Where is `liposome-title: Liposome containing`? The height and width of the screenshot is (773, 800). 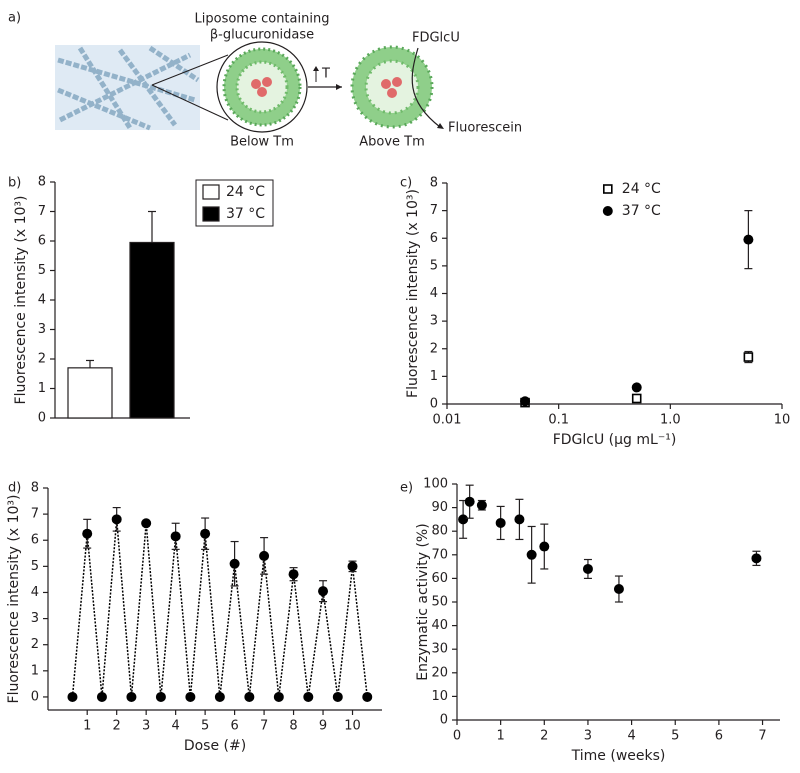
liposome-title: Liposome containing is located at coordinates (262, 19).